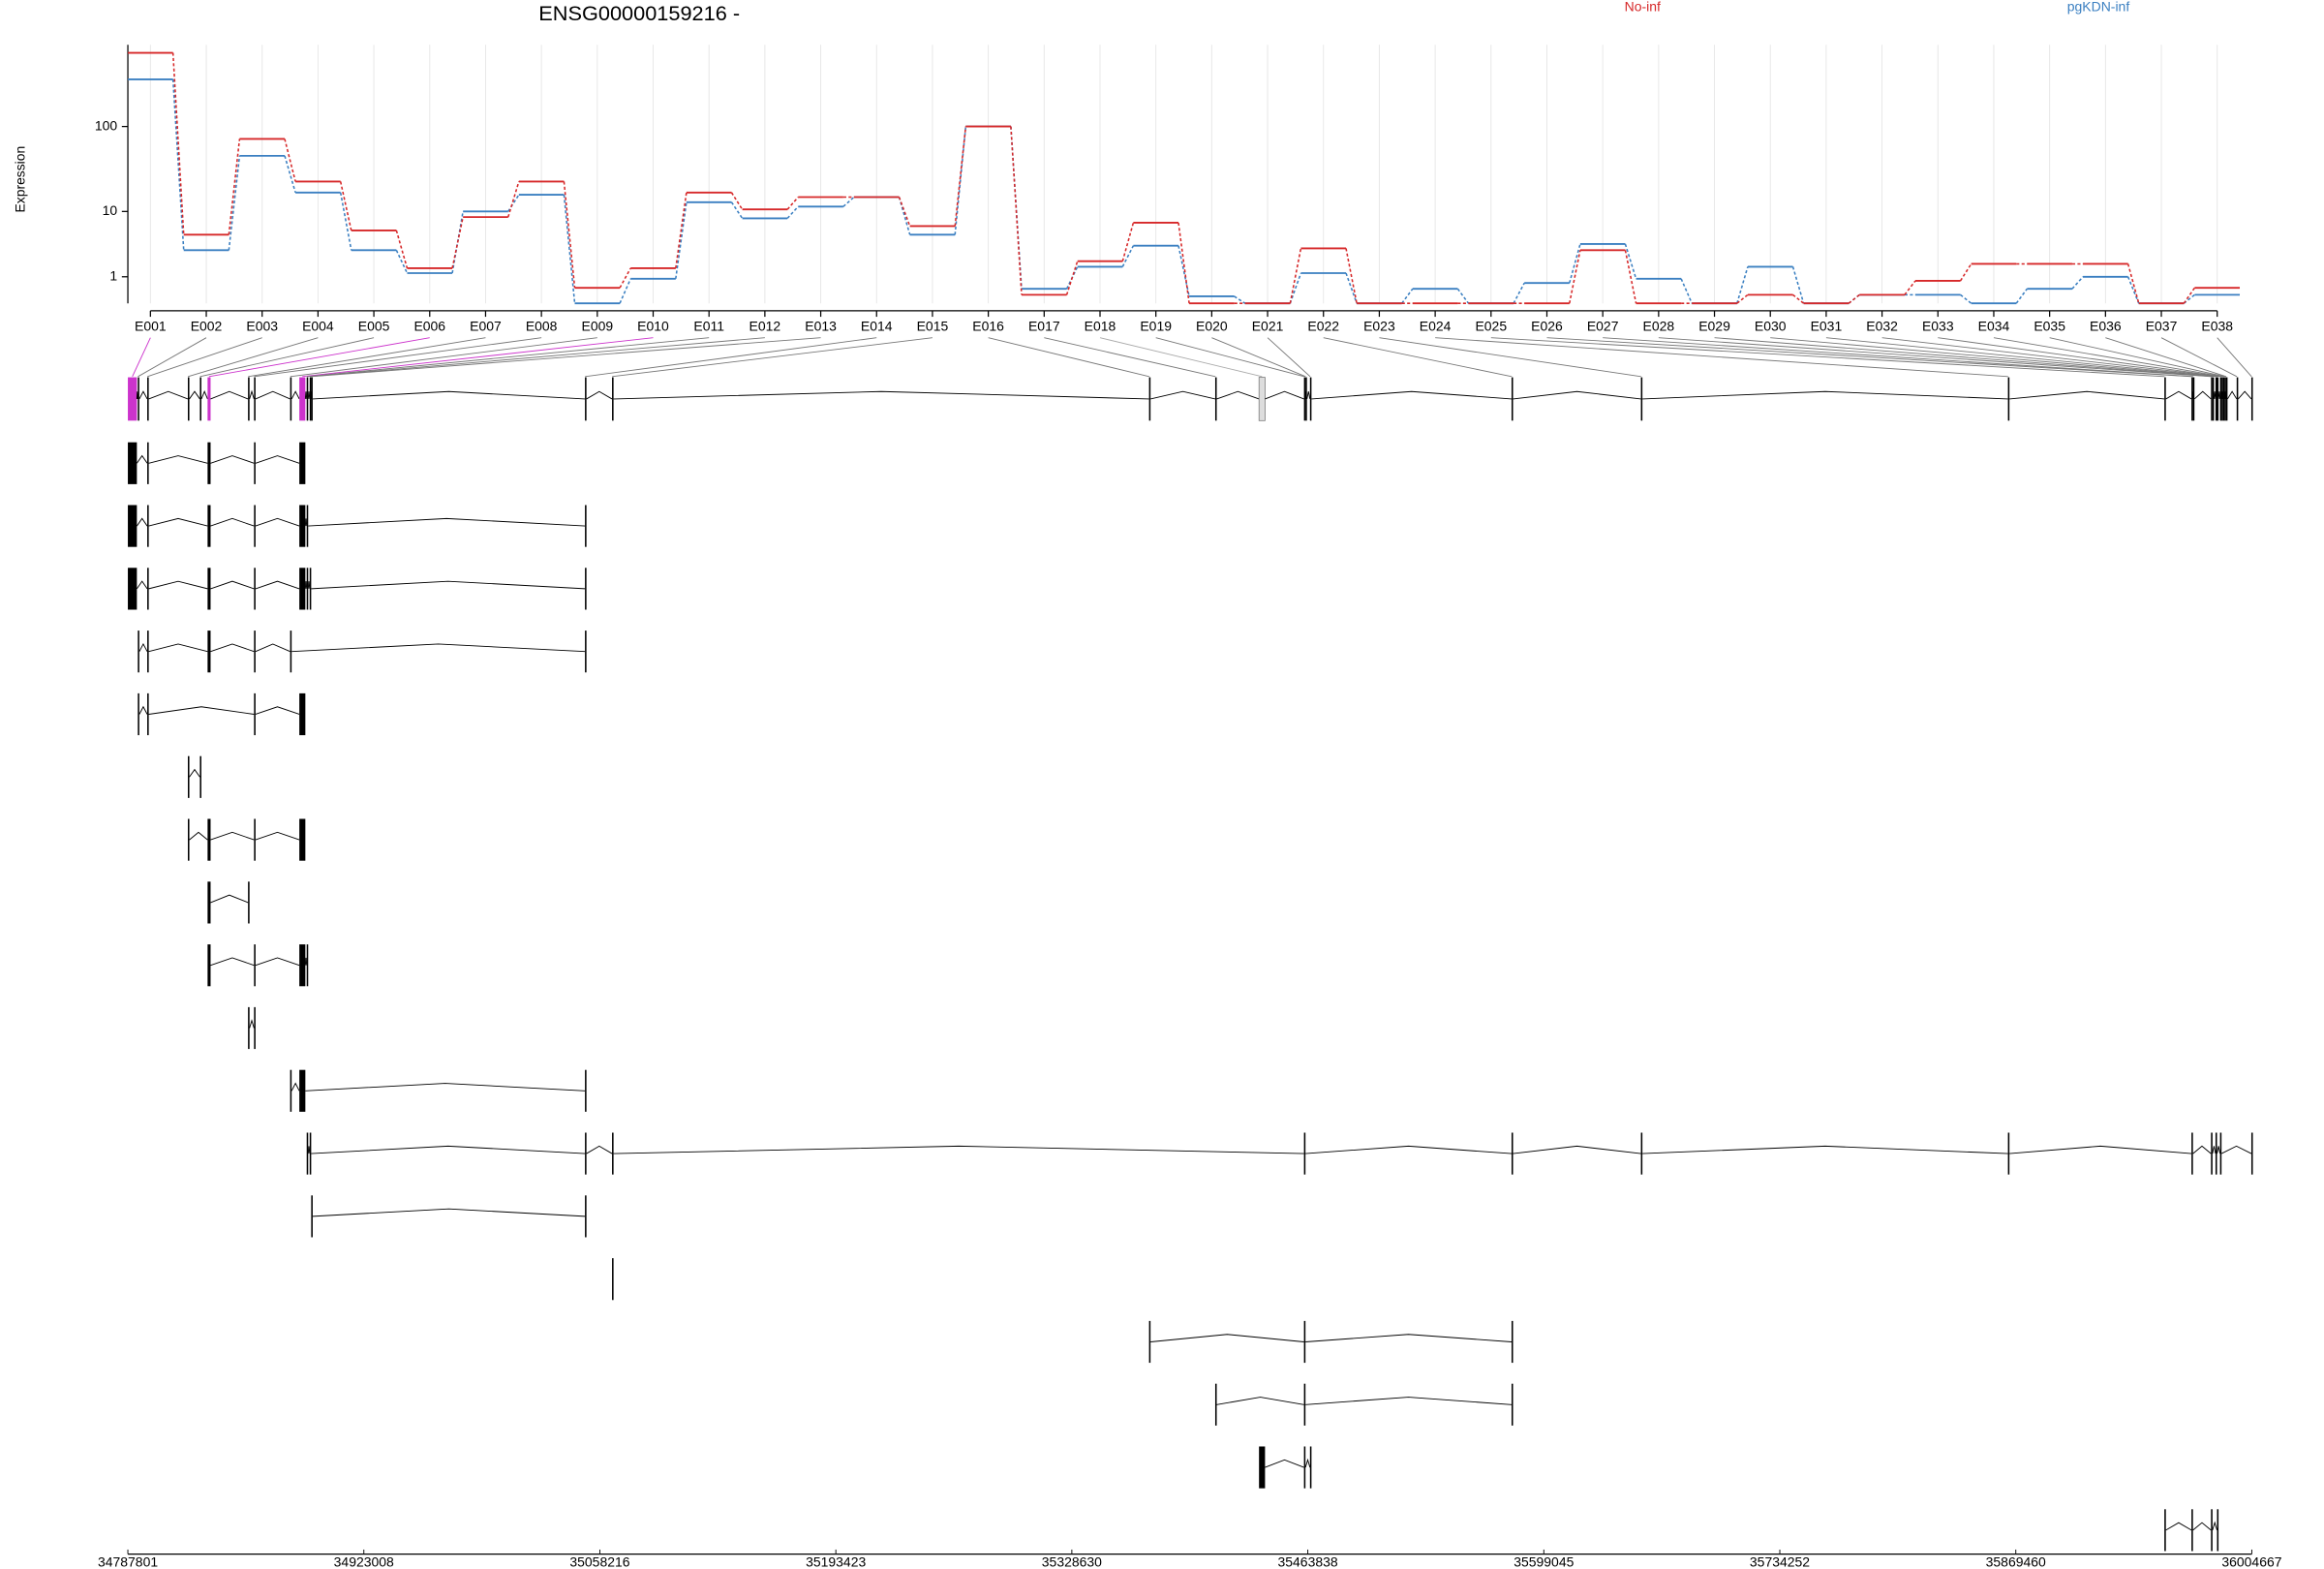 Image resolution: width=2324 pixels, height=1569 pixels. What do you see at coordinates (2016, 1561) in the screenshot?
I see `genome-tick-label: 35869460` at bounding box center [2016, 1561].